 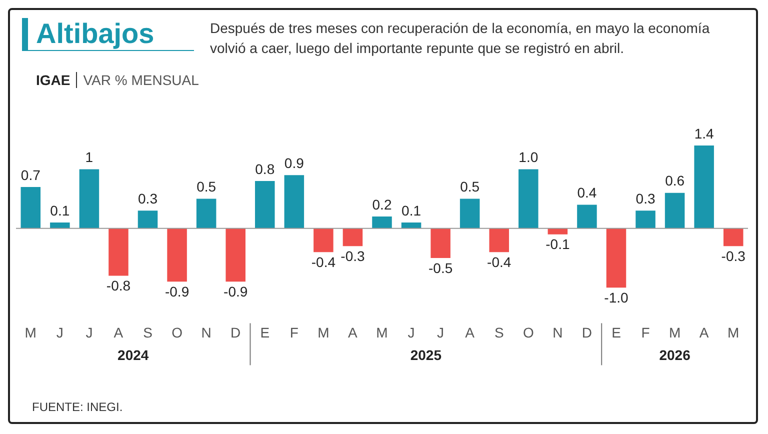 I want to click on y-axis-title: IGAE, so click(x=57, y=80).